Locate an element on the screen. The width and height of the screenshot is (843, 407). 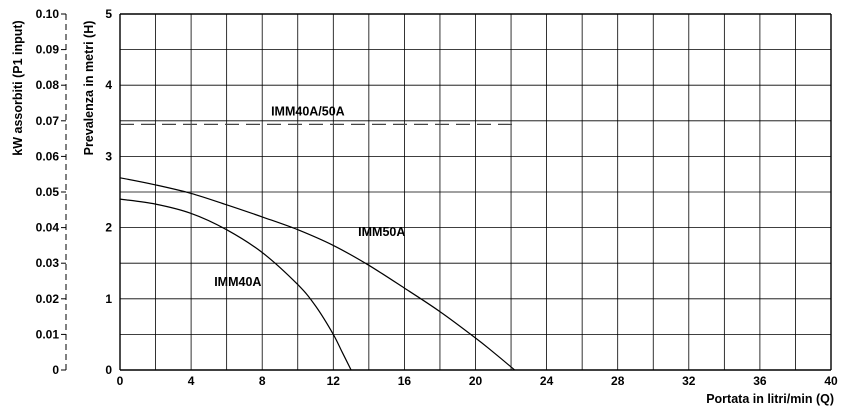
x-tick-label: 20 is located at coordinates (476, 381).